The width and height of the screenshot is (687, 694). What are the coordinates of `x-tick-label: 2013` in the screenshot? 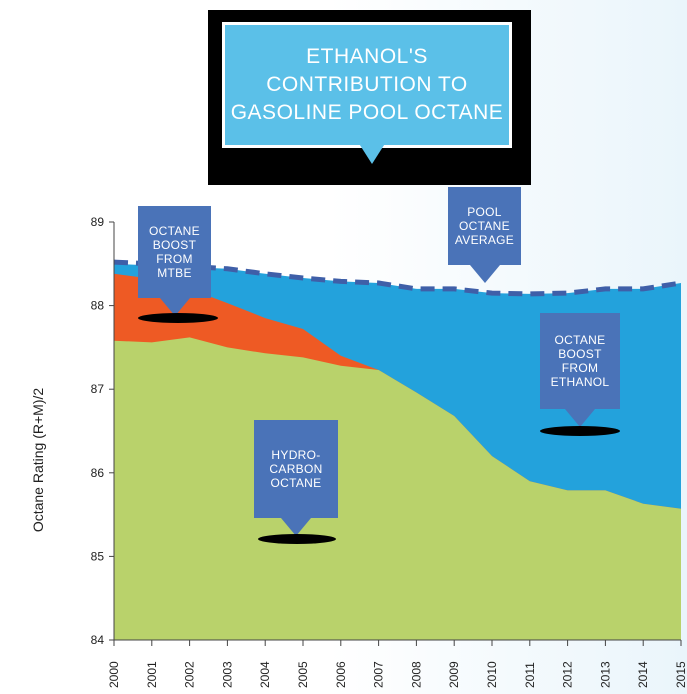 It's located at (605, 674).